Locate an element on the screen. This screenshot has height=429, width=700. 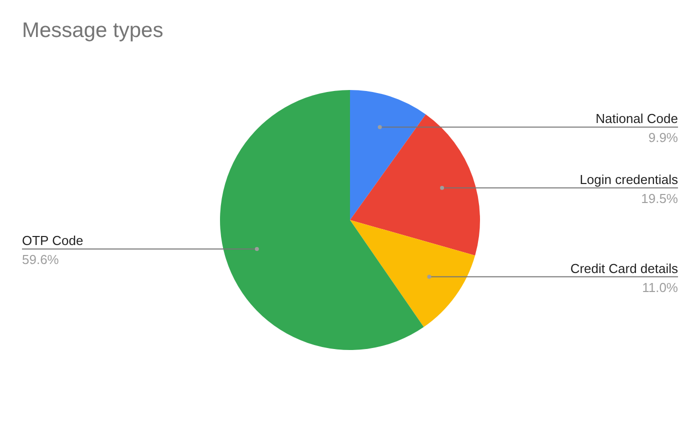
slice-label: Credit Card details is located at coordinates (624, 268).